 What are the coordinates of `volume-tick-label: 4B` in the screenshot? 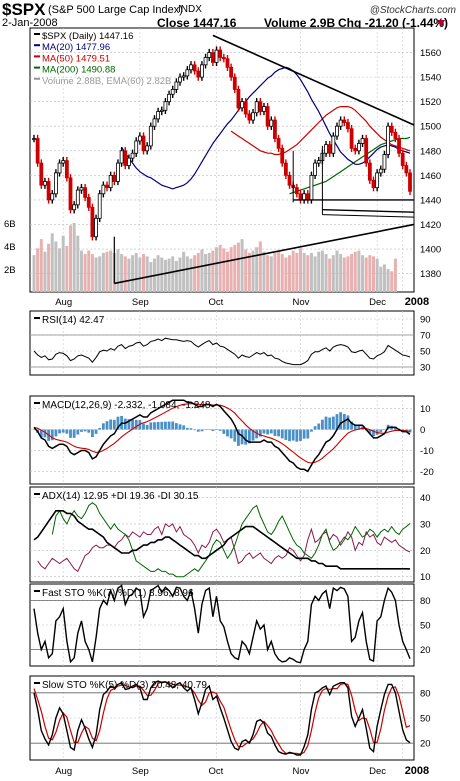 It's located at (10, 247).